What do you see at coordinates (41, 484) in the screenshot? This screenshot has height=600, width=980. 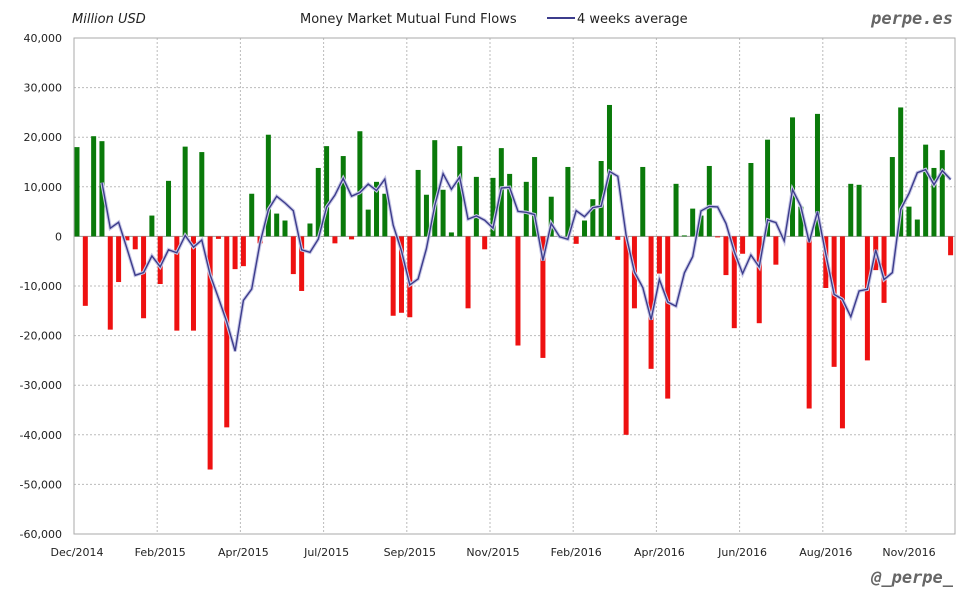 I see `y-tick-label: -50,000` at bounding box center [41, 484].